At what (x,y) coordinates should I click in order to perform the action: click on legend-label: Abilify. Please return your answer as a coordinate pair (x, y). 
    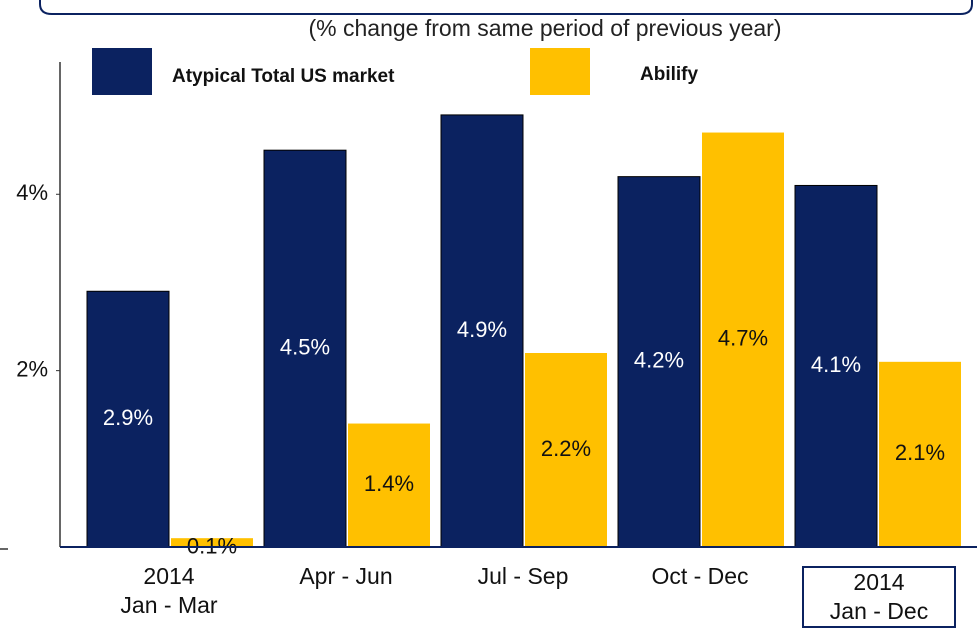
    Looking at the image, I should click on (669, 74).